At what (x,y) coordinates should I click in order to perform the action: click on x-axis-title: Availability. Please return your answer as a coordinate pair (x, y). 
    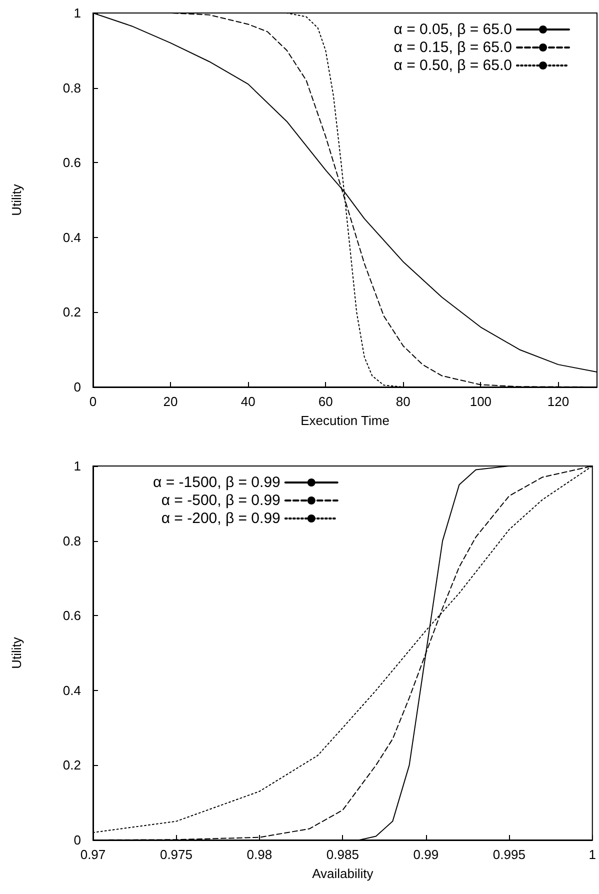
    Looking at the image, I should click on (343, 873).